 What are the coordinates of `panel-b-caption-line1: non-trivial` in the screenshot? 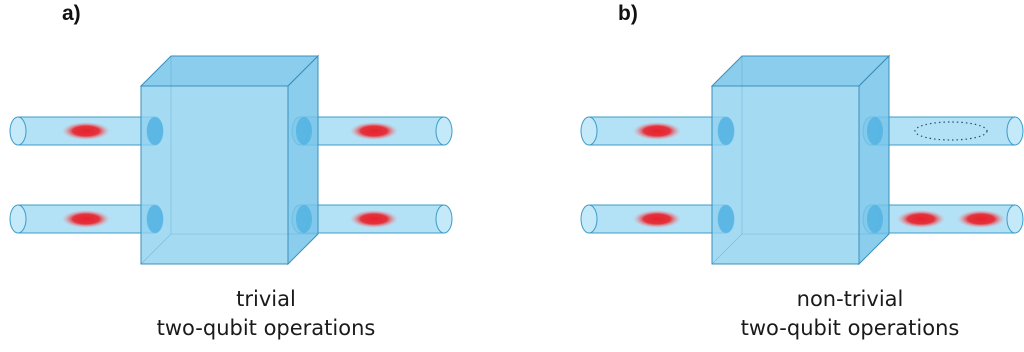 It's located at (850, 299).